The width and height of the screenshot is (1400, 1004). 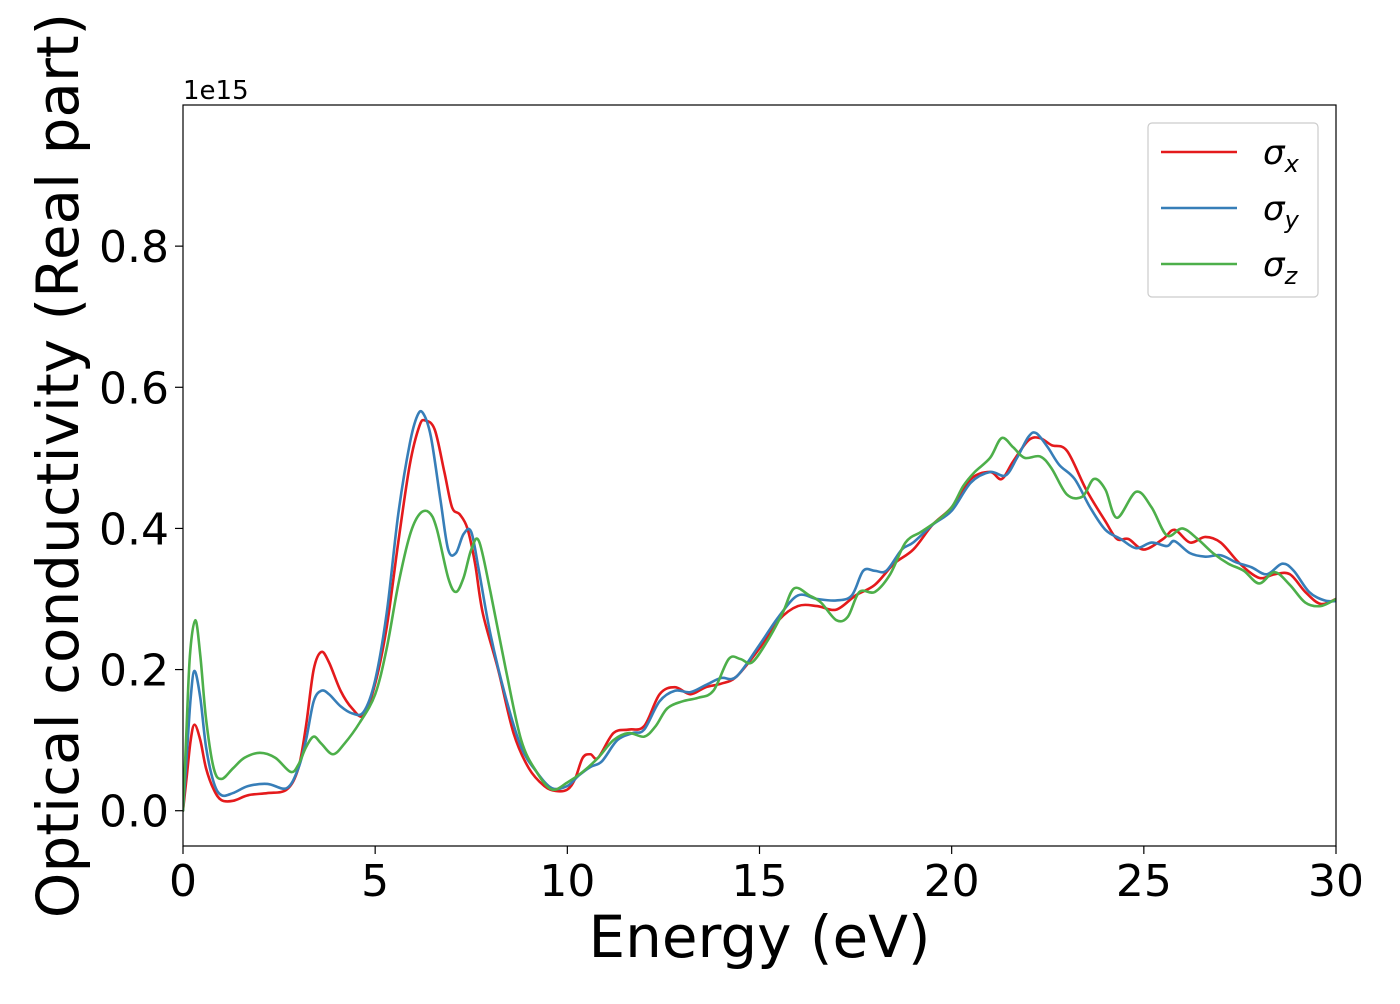 What do you see at coordinates (1281, 211) in the screenshot?
I see `legend-label-y: σy` at bounding box center [1281, 211].